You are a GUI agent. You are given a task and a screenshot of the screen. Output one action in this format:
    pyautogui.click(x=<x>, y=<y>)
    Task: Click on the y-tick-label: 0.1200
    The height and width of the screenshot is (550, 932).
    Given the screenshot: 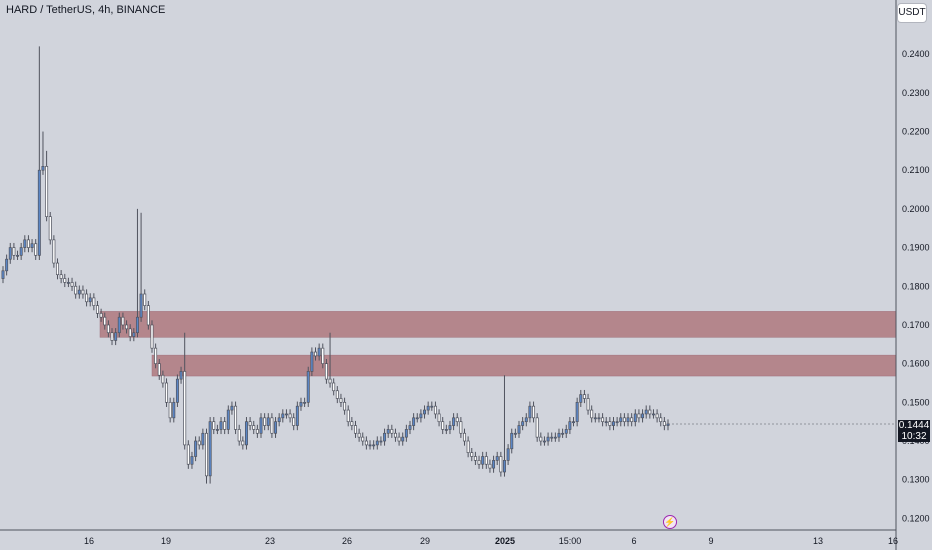 What is the action you would take?
    pyautogui.click(x=916, y=518)
    